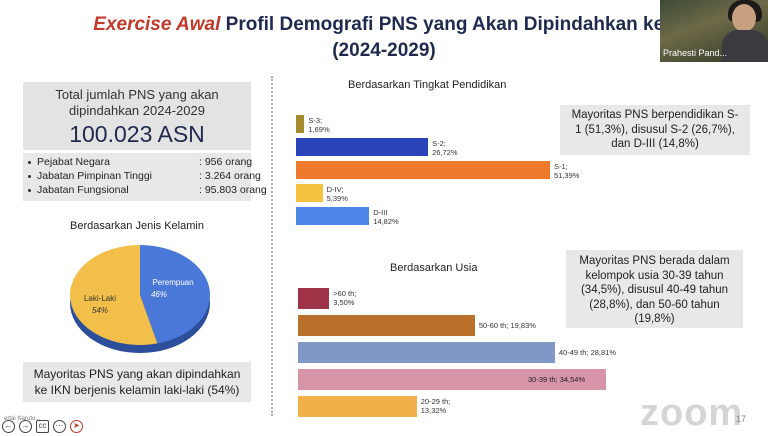  Describe the element at coordinates (654, 319) in the screenshot. I see `age-note-line5: (19,8%)` at that location.